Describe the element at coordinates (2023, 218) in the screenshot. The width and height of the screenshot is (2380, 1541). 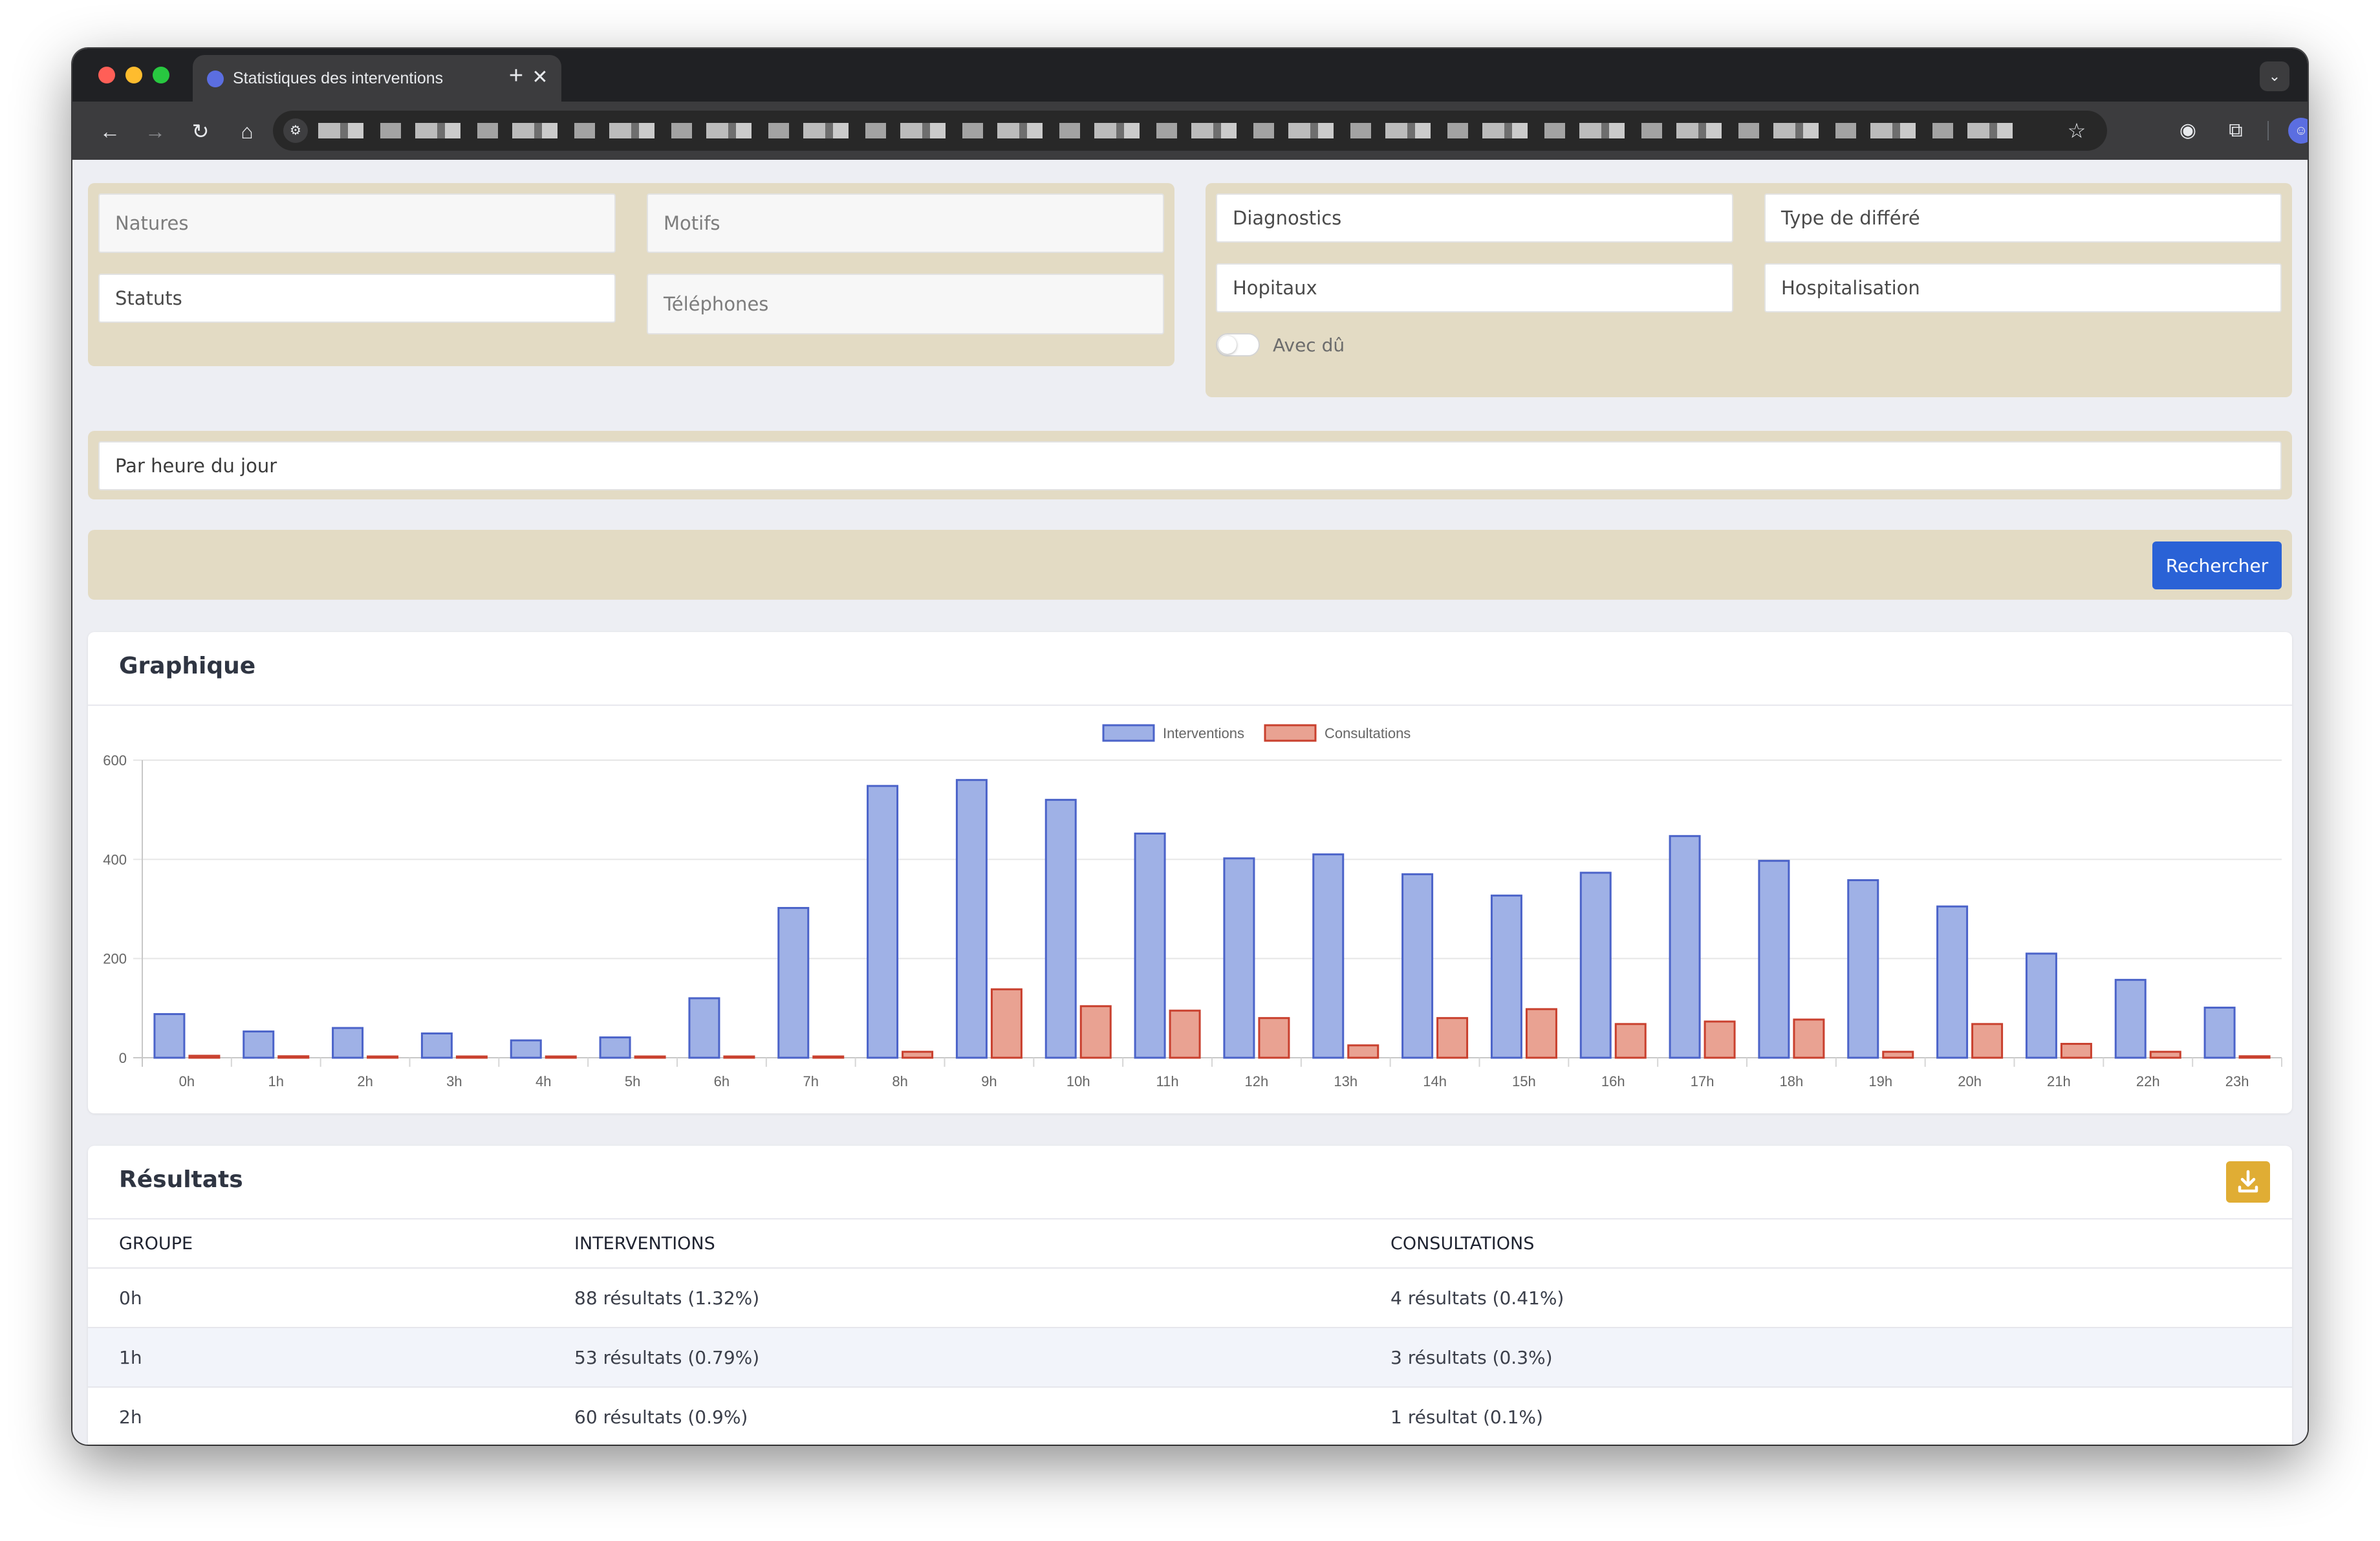
I see `type-differe-select: Type de différé` at that location.